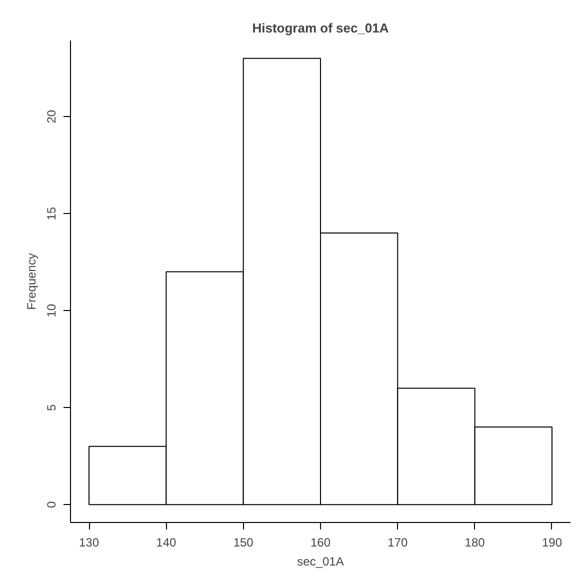 The image size is (585, 582). I want to click on x-tick-label: 130, so click(89, 543).